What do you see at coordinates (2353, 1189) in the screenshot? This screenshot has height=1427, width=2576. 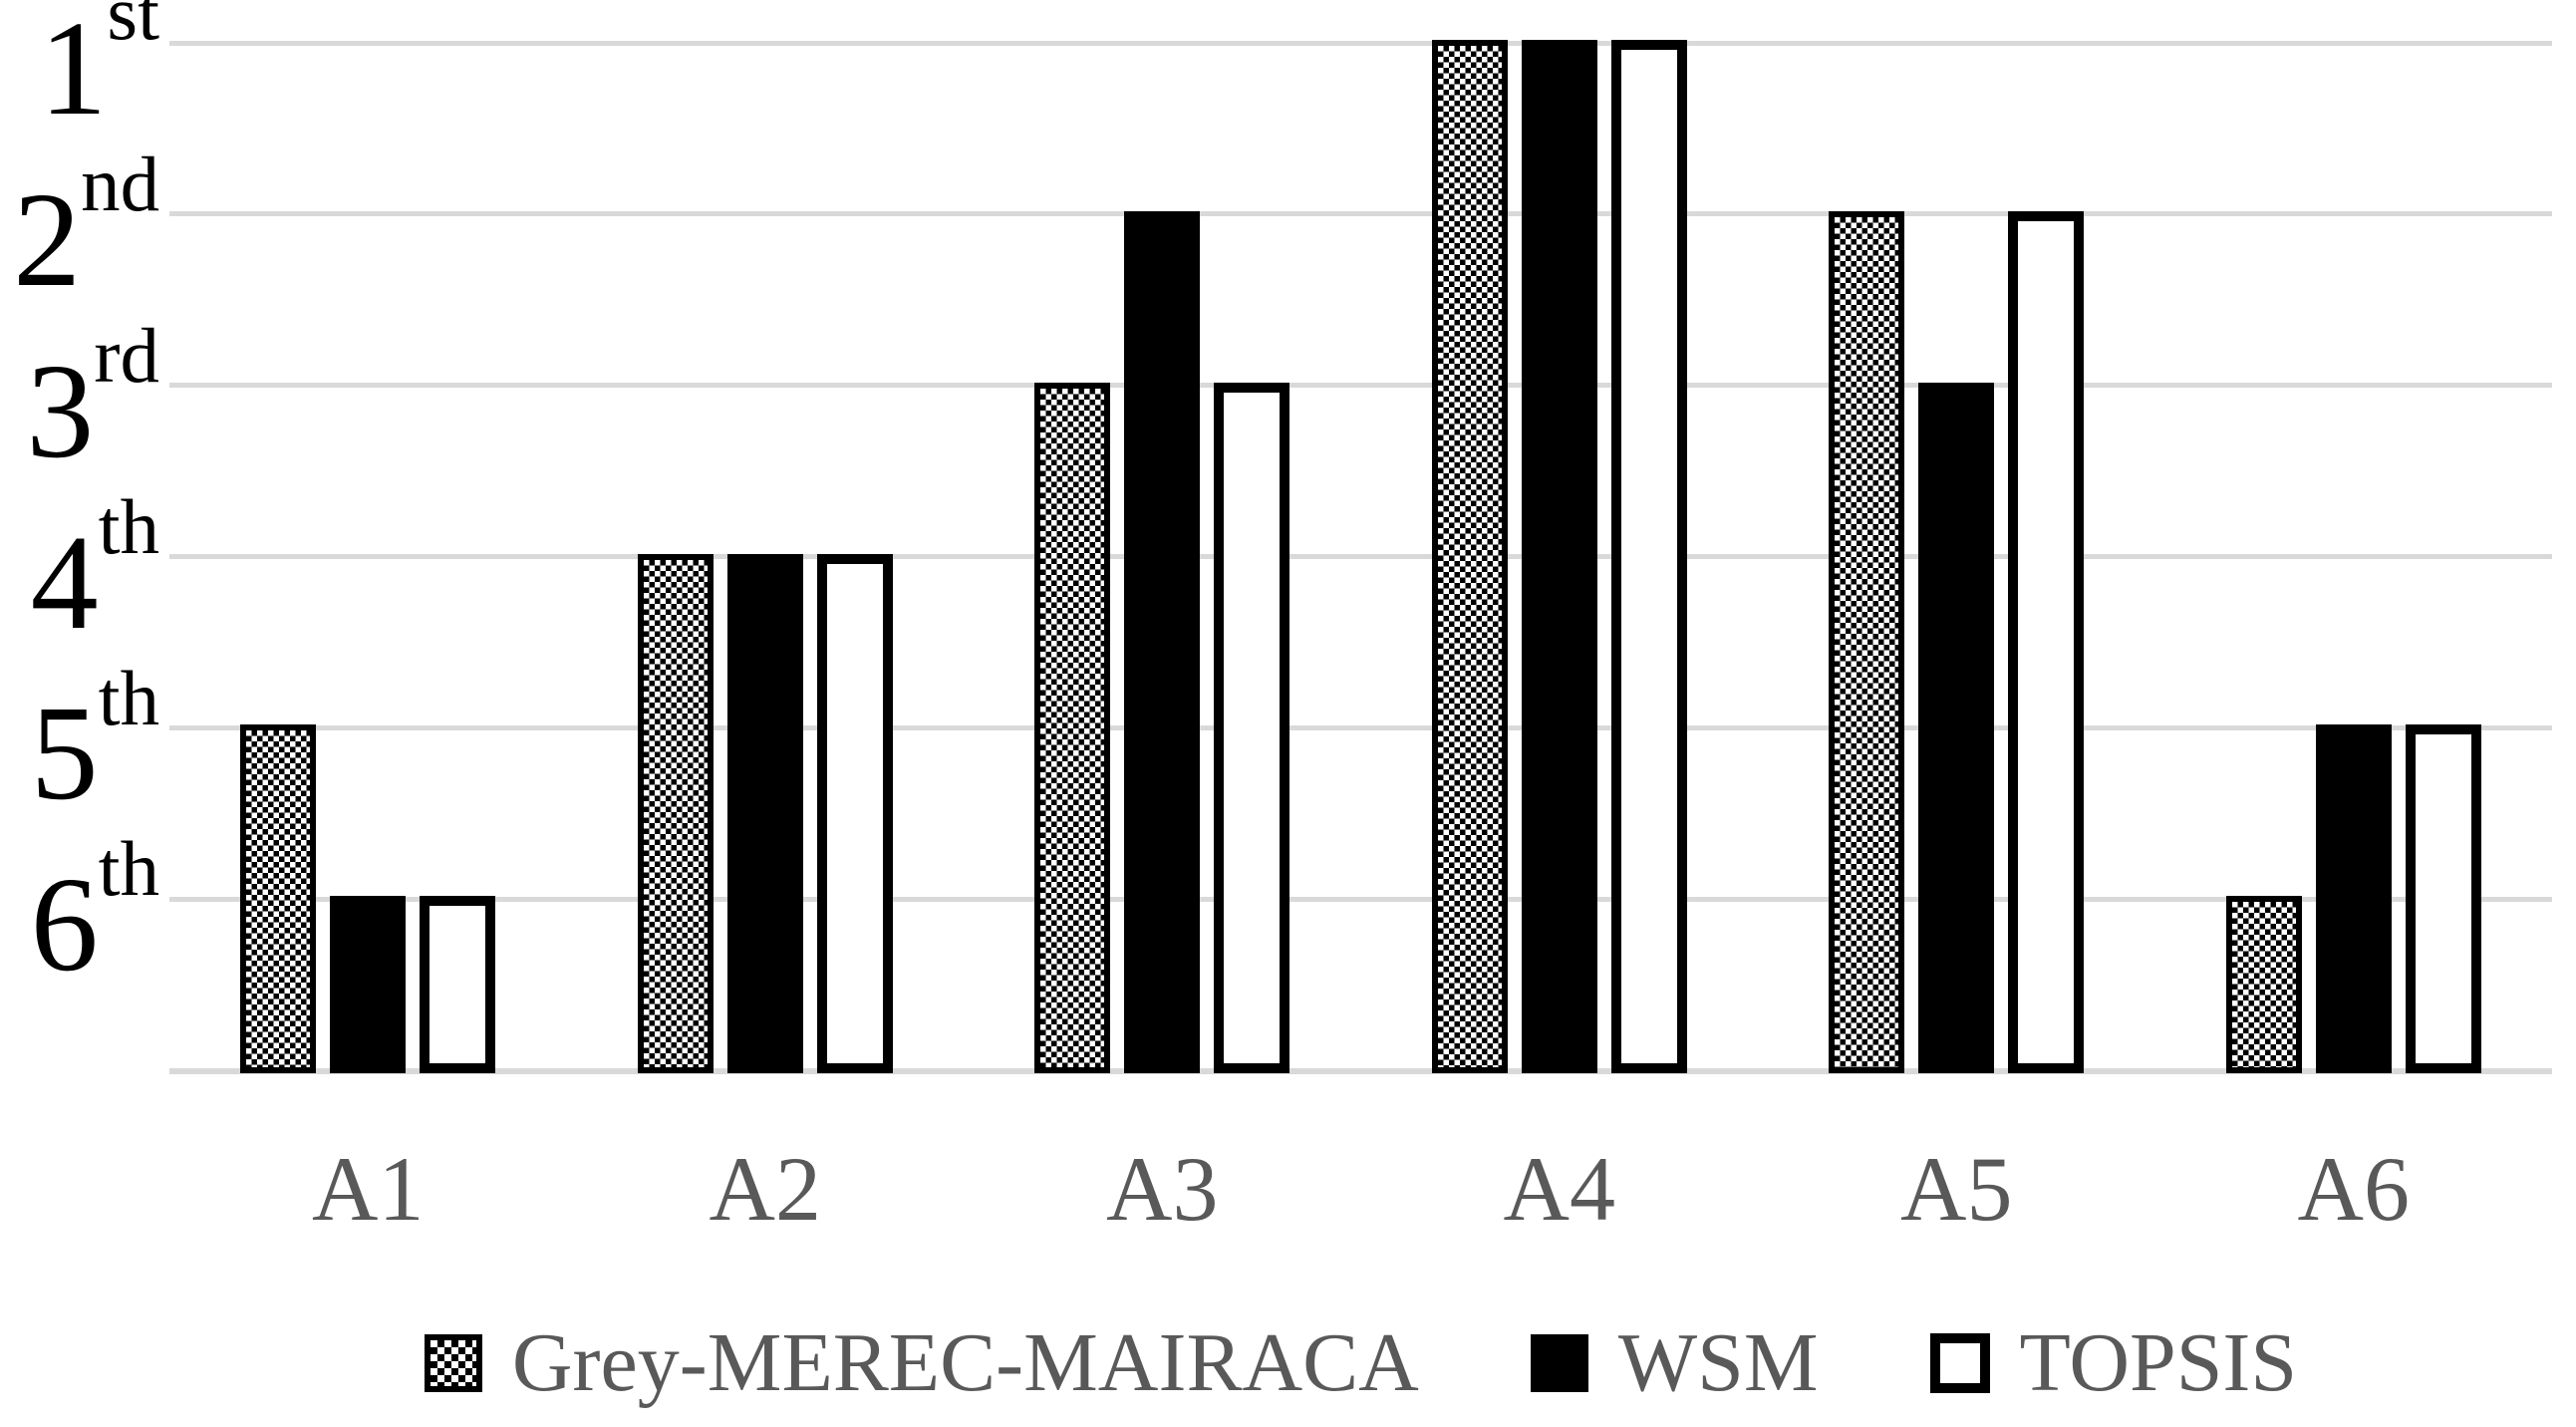 I see `x-axis-label-a6: A6` at bounding box center [2353, 1189].